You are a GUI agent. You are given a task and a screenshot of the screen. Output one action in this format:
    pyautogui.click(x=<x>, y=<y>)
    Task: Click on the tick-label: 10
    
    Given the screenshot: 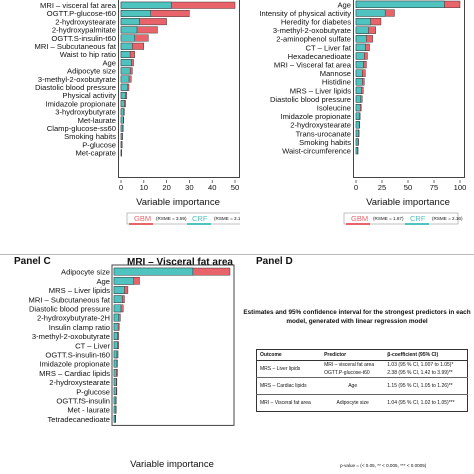 What is the action you would take?
    pyautogui.click(x=144, y=187)
    